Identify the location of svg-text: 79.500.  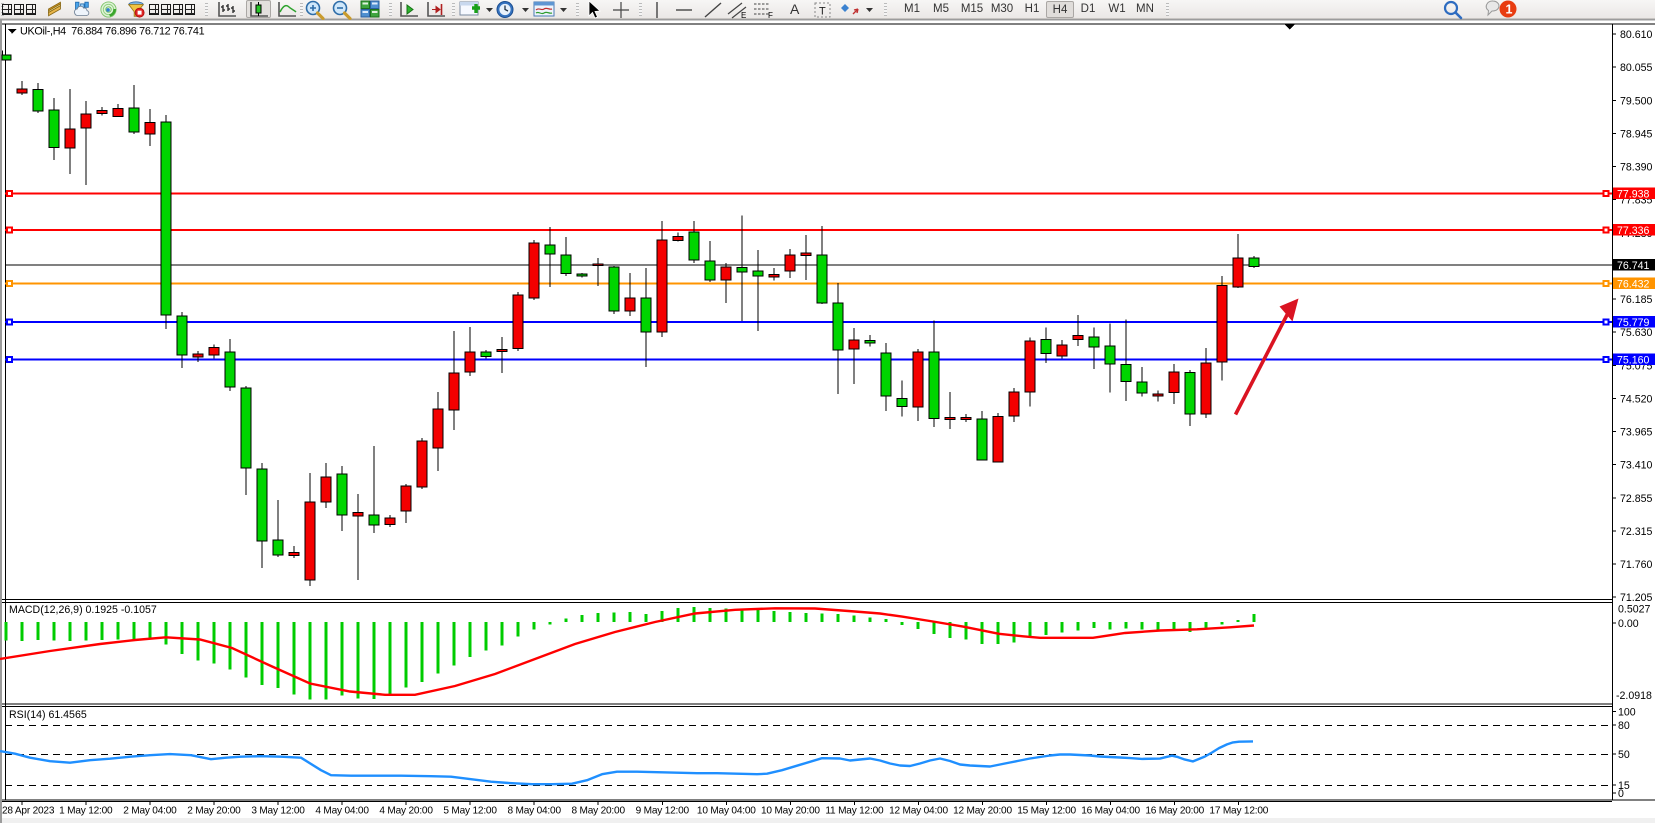
(1636, 101).